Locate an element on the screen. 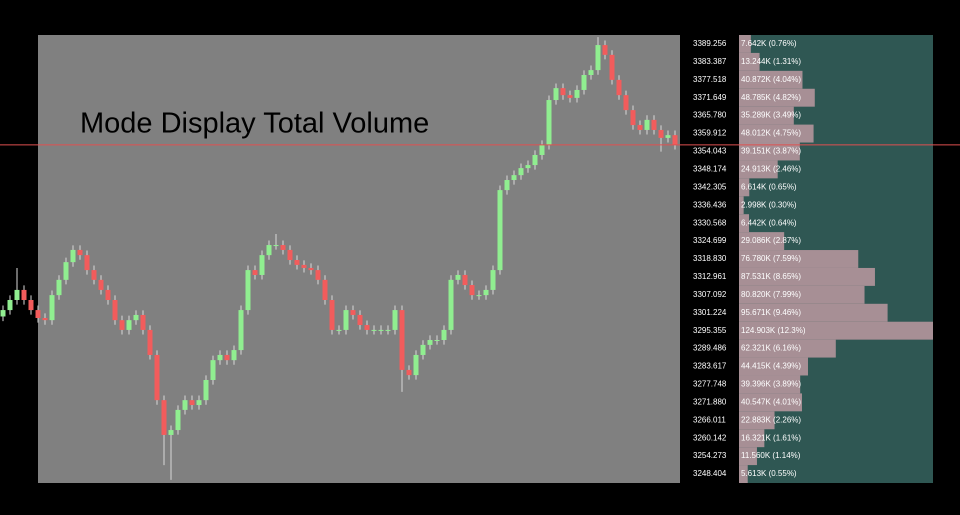 This screenshot has height=515, width=960. volume-label: 29.086K (2.87%) is located at coordinates (771, 240).